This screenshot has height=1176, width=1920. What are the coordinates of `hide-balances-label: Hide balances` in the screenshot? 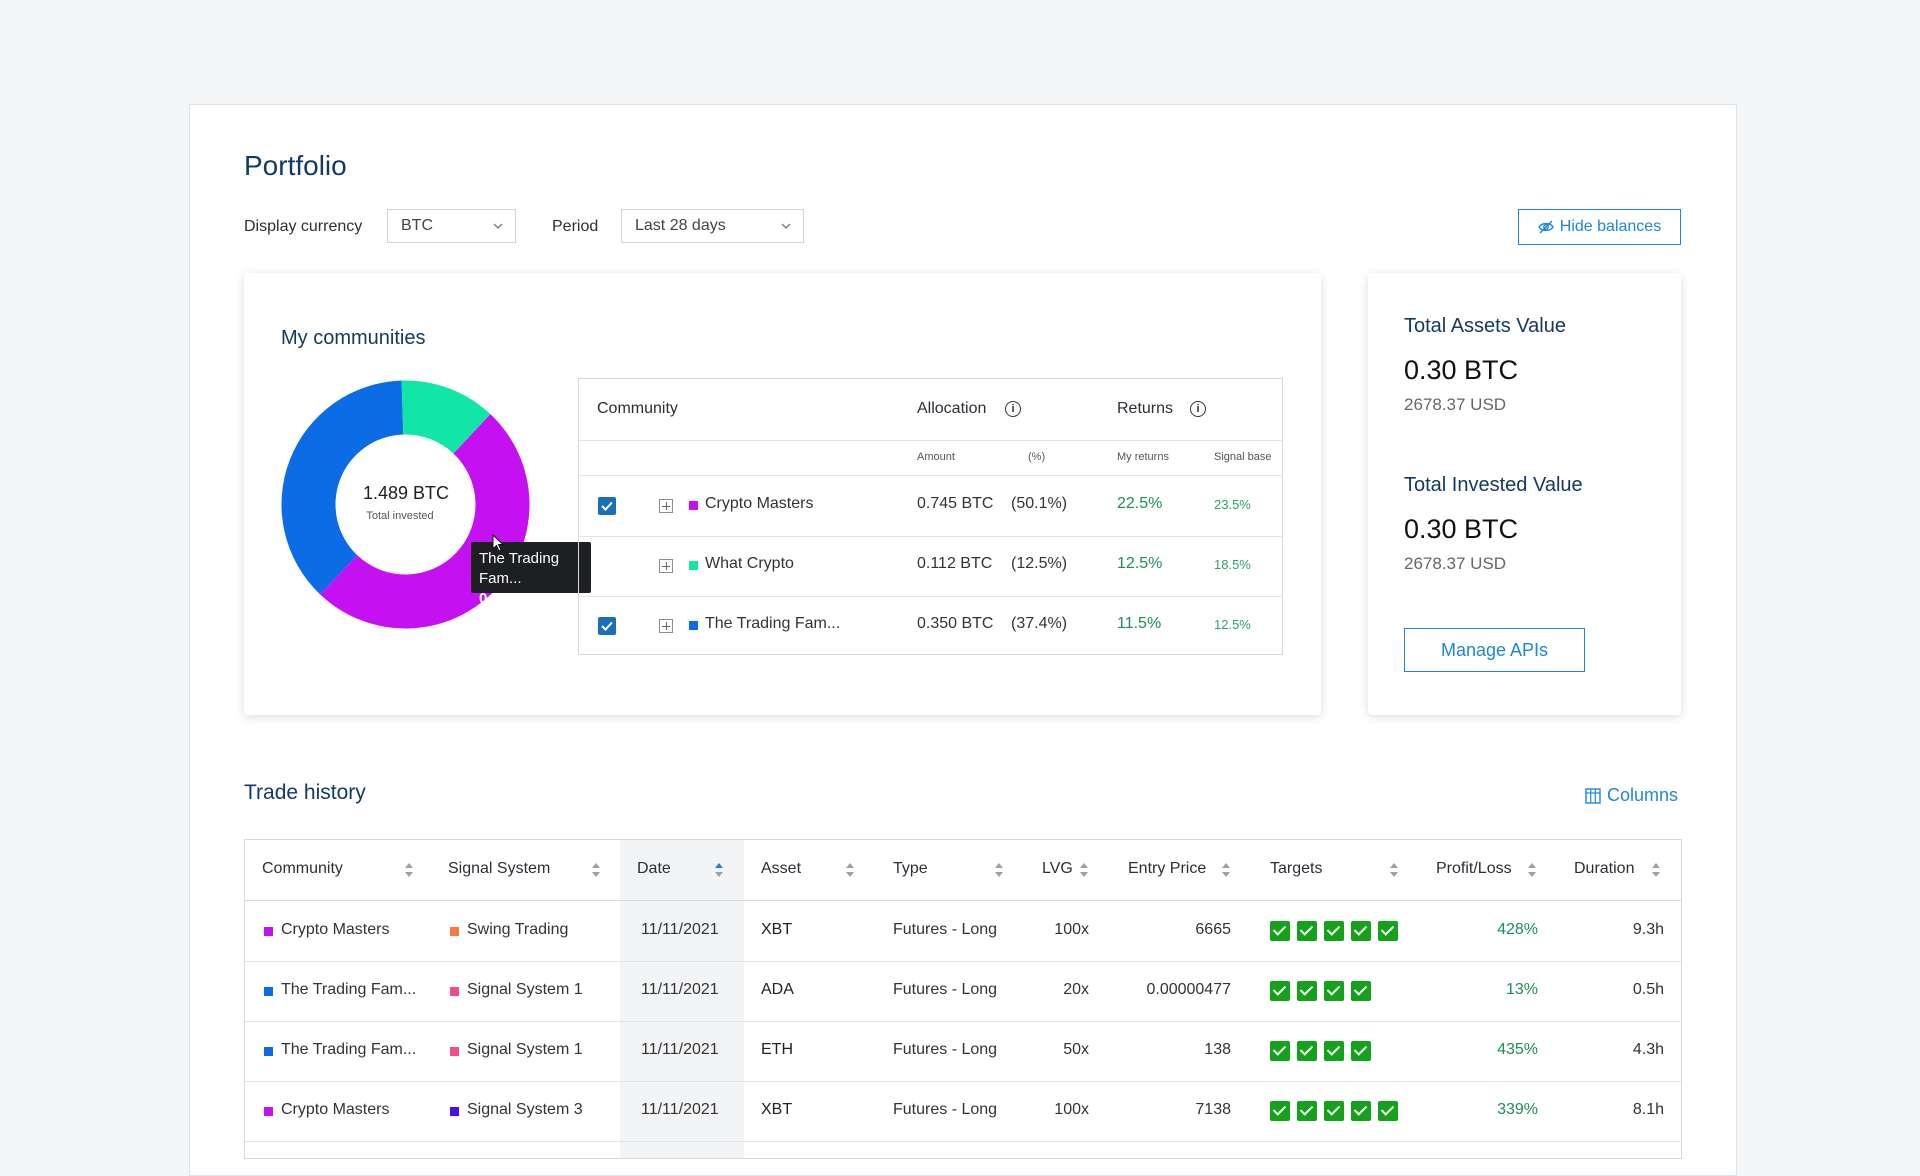 It's located at (1610, 226).